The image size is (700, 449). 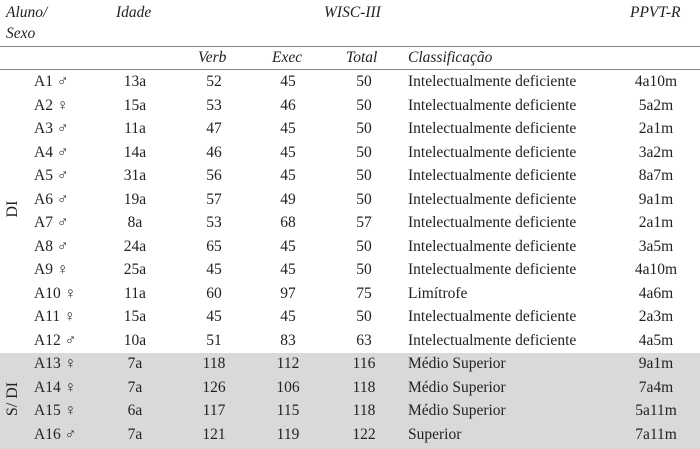 What do you see at coordinates (350, 364) in the screenshot?
I see `table-row: A13 ♀ 7a 118 112 116 Médio Superior 9a1m` at bounding box center [350, 364].